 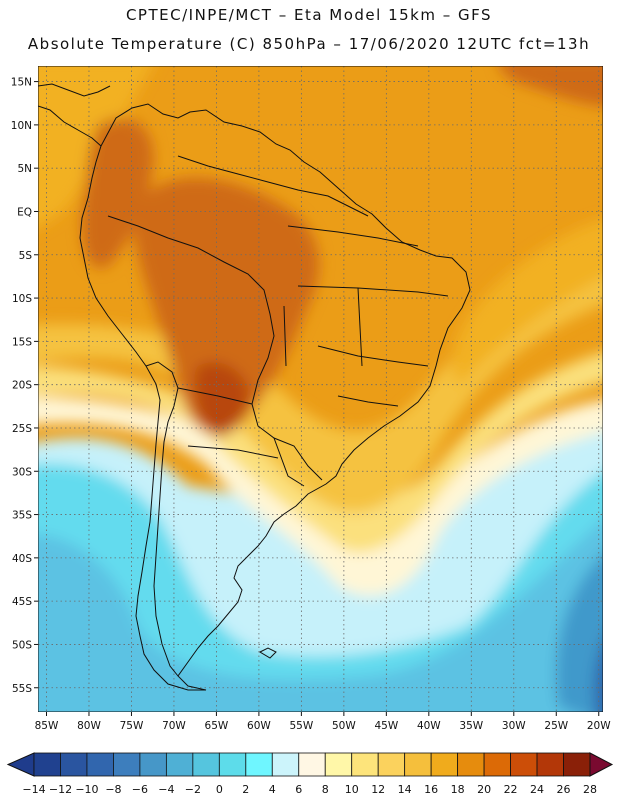 I want to click on colorbar-label: −6, so click(x=140, y=789).